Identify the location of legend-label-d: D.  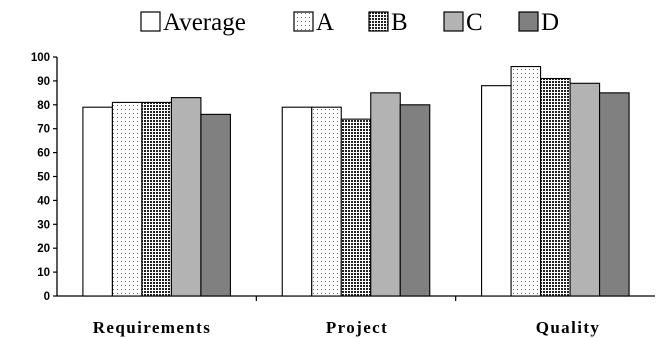
(550, 22).